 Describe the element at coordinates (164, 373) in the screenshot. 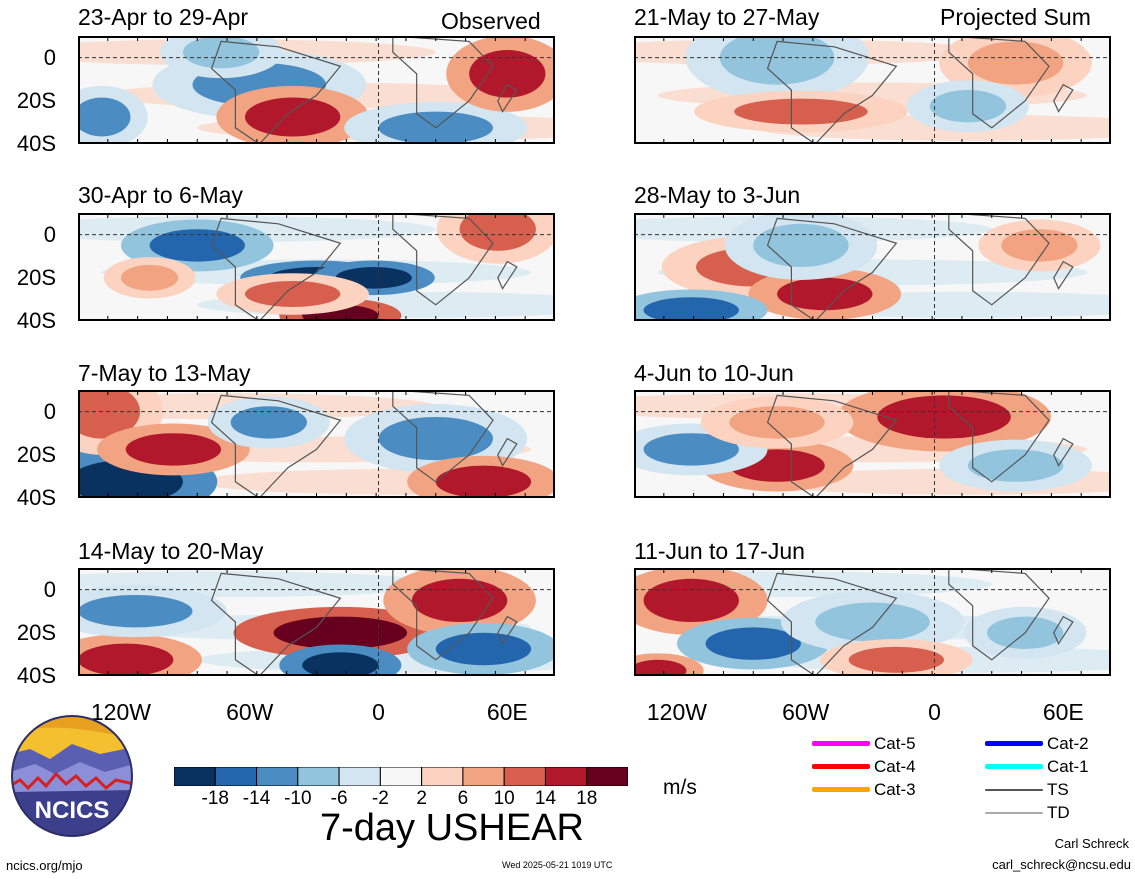

I see `panel-title: 7-May to 13-May` at that location.